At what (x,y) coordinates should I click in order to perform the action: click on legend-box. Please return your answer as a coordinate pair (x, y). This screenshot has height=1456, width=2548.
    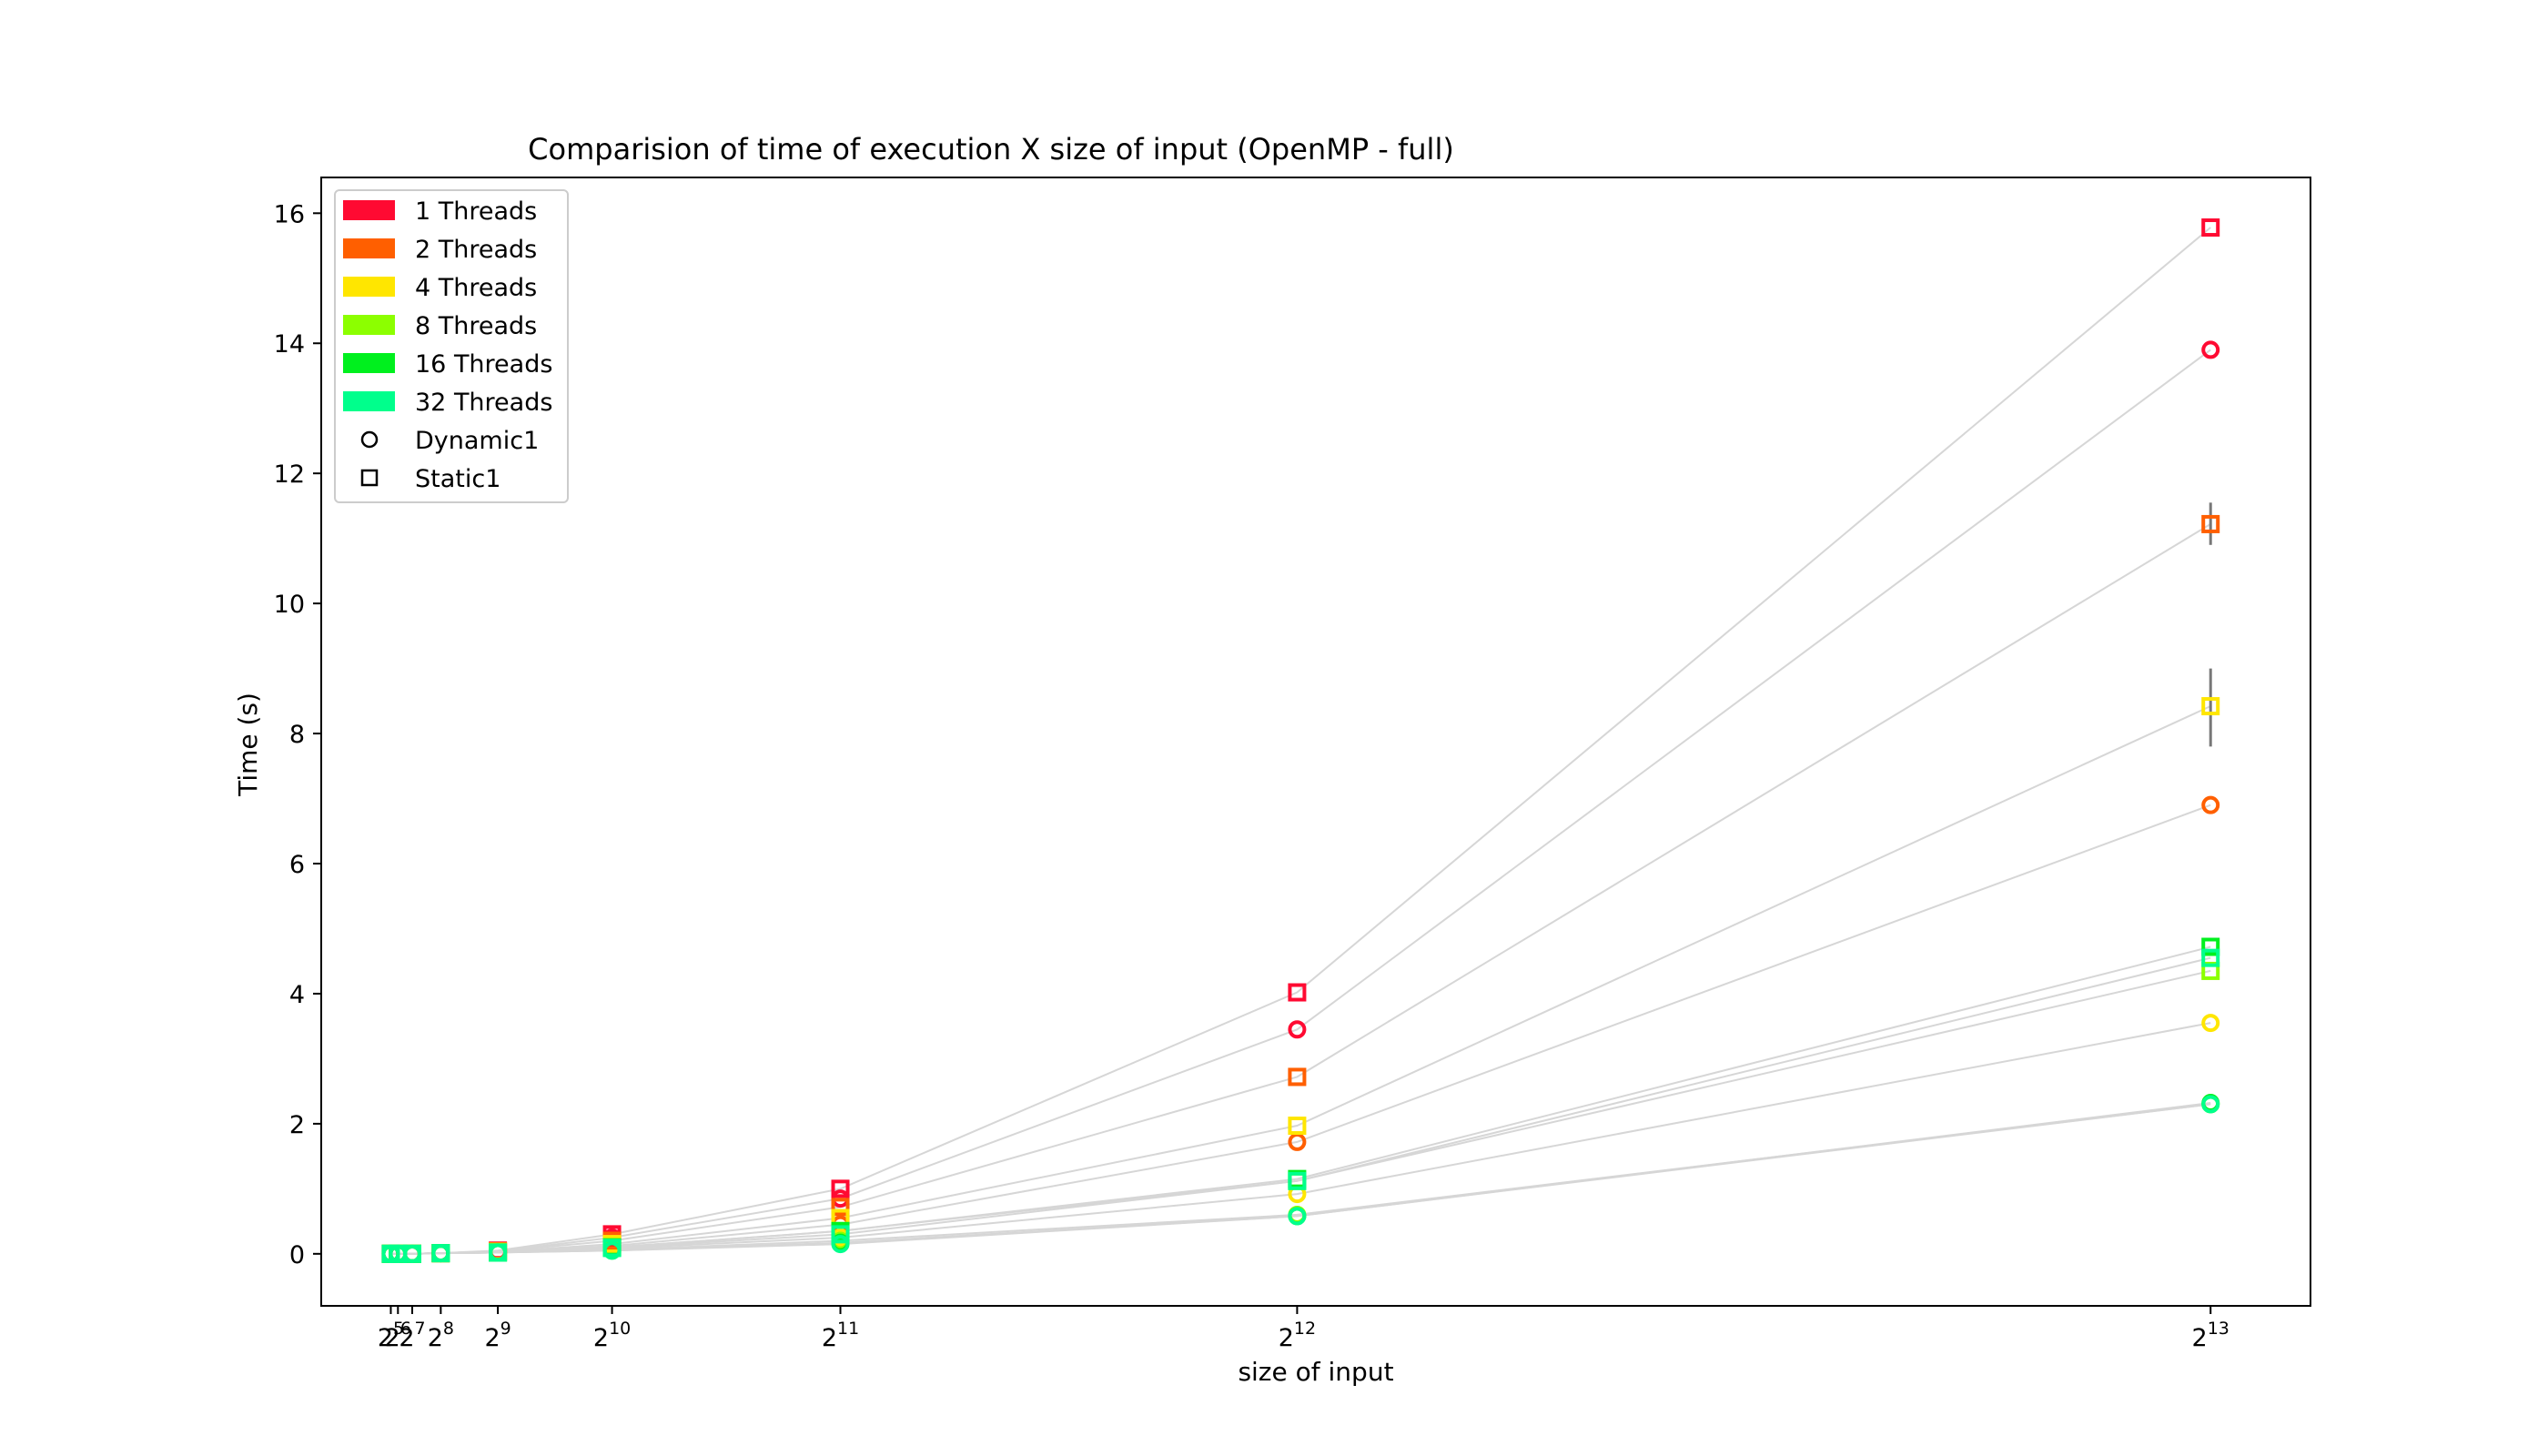
    Looking at the image, I should click on (452, 346).